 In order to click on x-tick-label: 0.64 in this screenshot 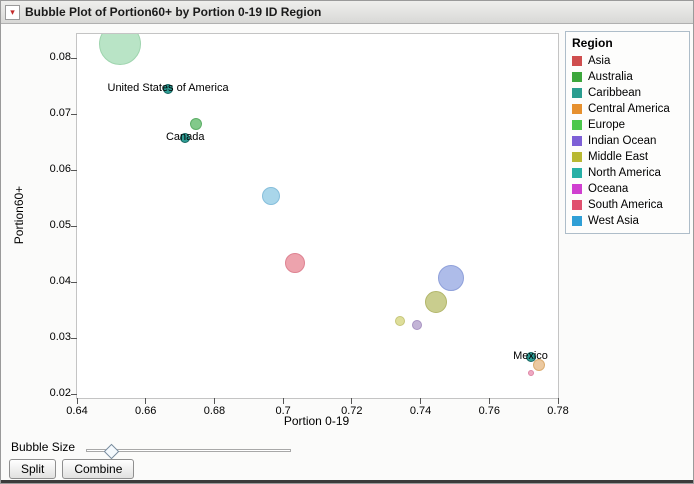, I will do `click(77, 411)`.